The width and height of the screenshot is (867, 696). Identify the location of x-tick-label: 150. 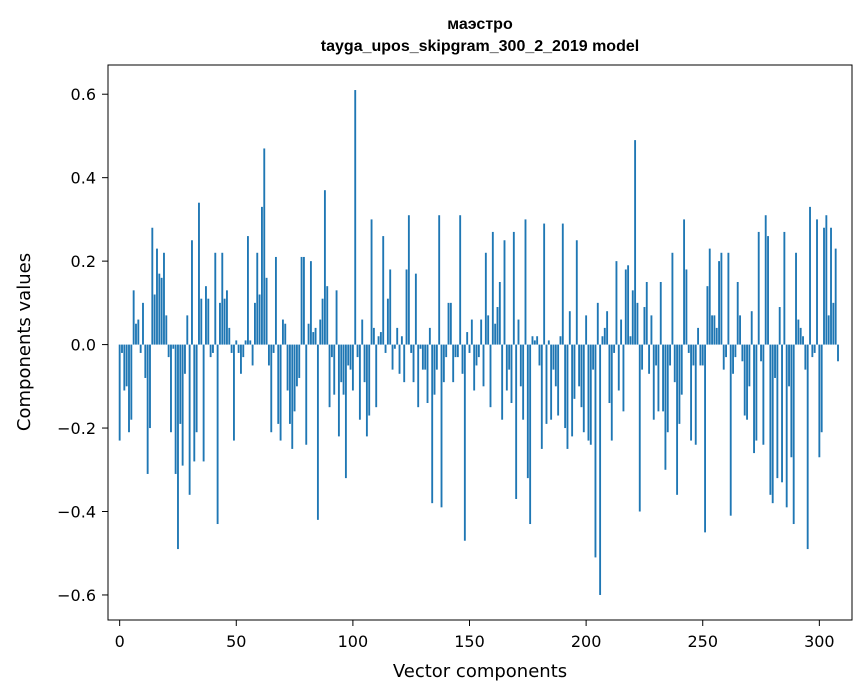
(469, 641).